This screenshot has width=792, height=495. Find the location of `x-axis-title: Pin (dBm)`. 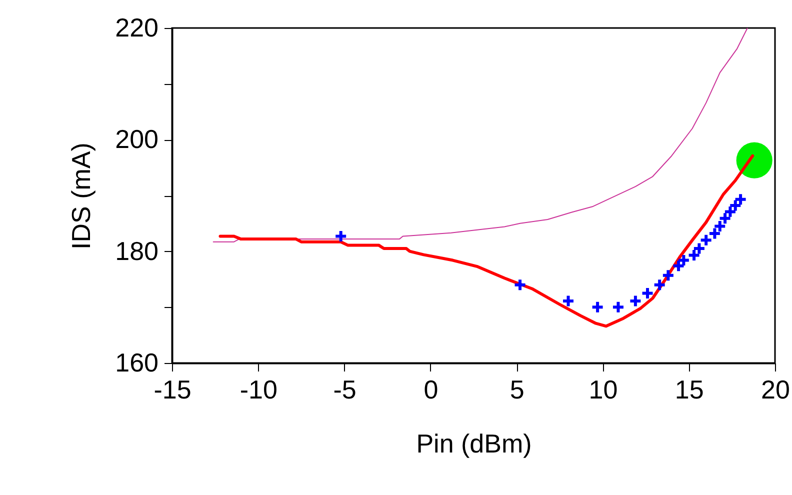

x-axis-title: Pin (dBm) is located at coordinates (474, 443).